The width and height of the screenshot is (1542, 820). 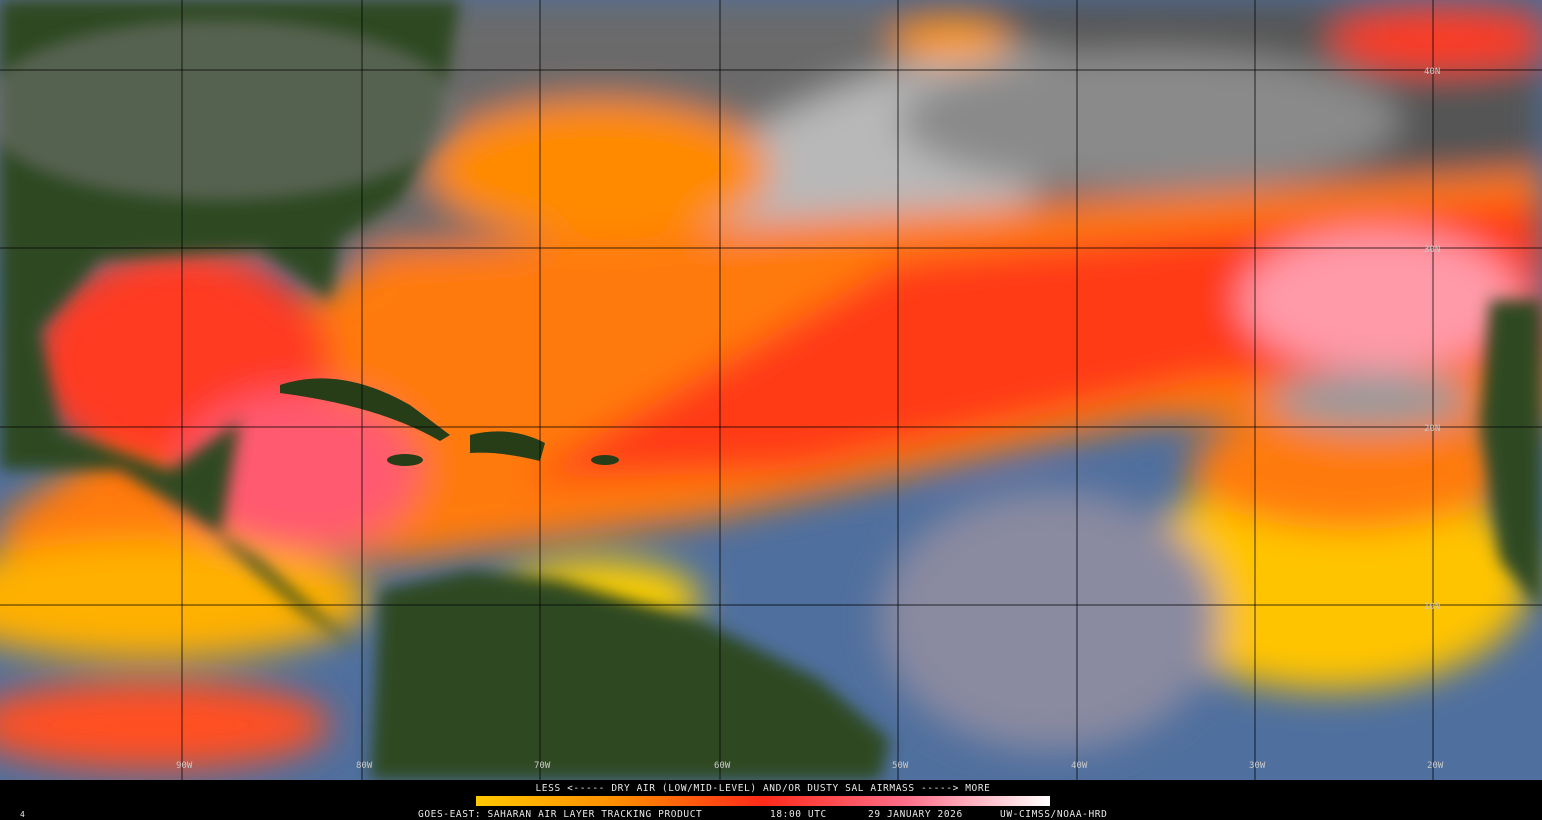 I want to click on lon-label: 70W, so click(x=542, y=766).